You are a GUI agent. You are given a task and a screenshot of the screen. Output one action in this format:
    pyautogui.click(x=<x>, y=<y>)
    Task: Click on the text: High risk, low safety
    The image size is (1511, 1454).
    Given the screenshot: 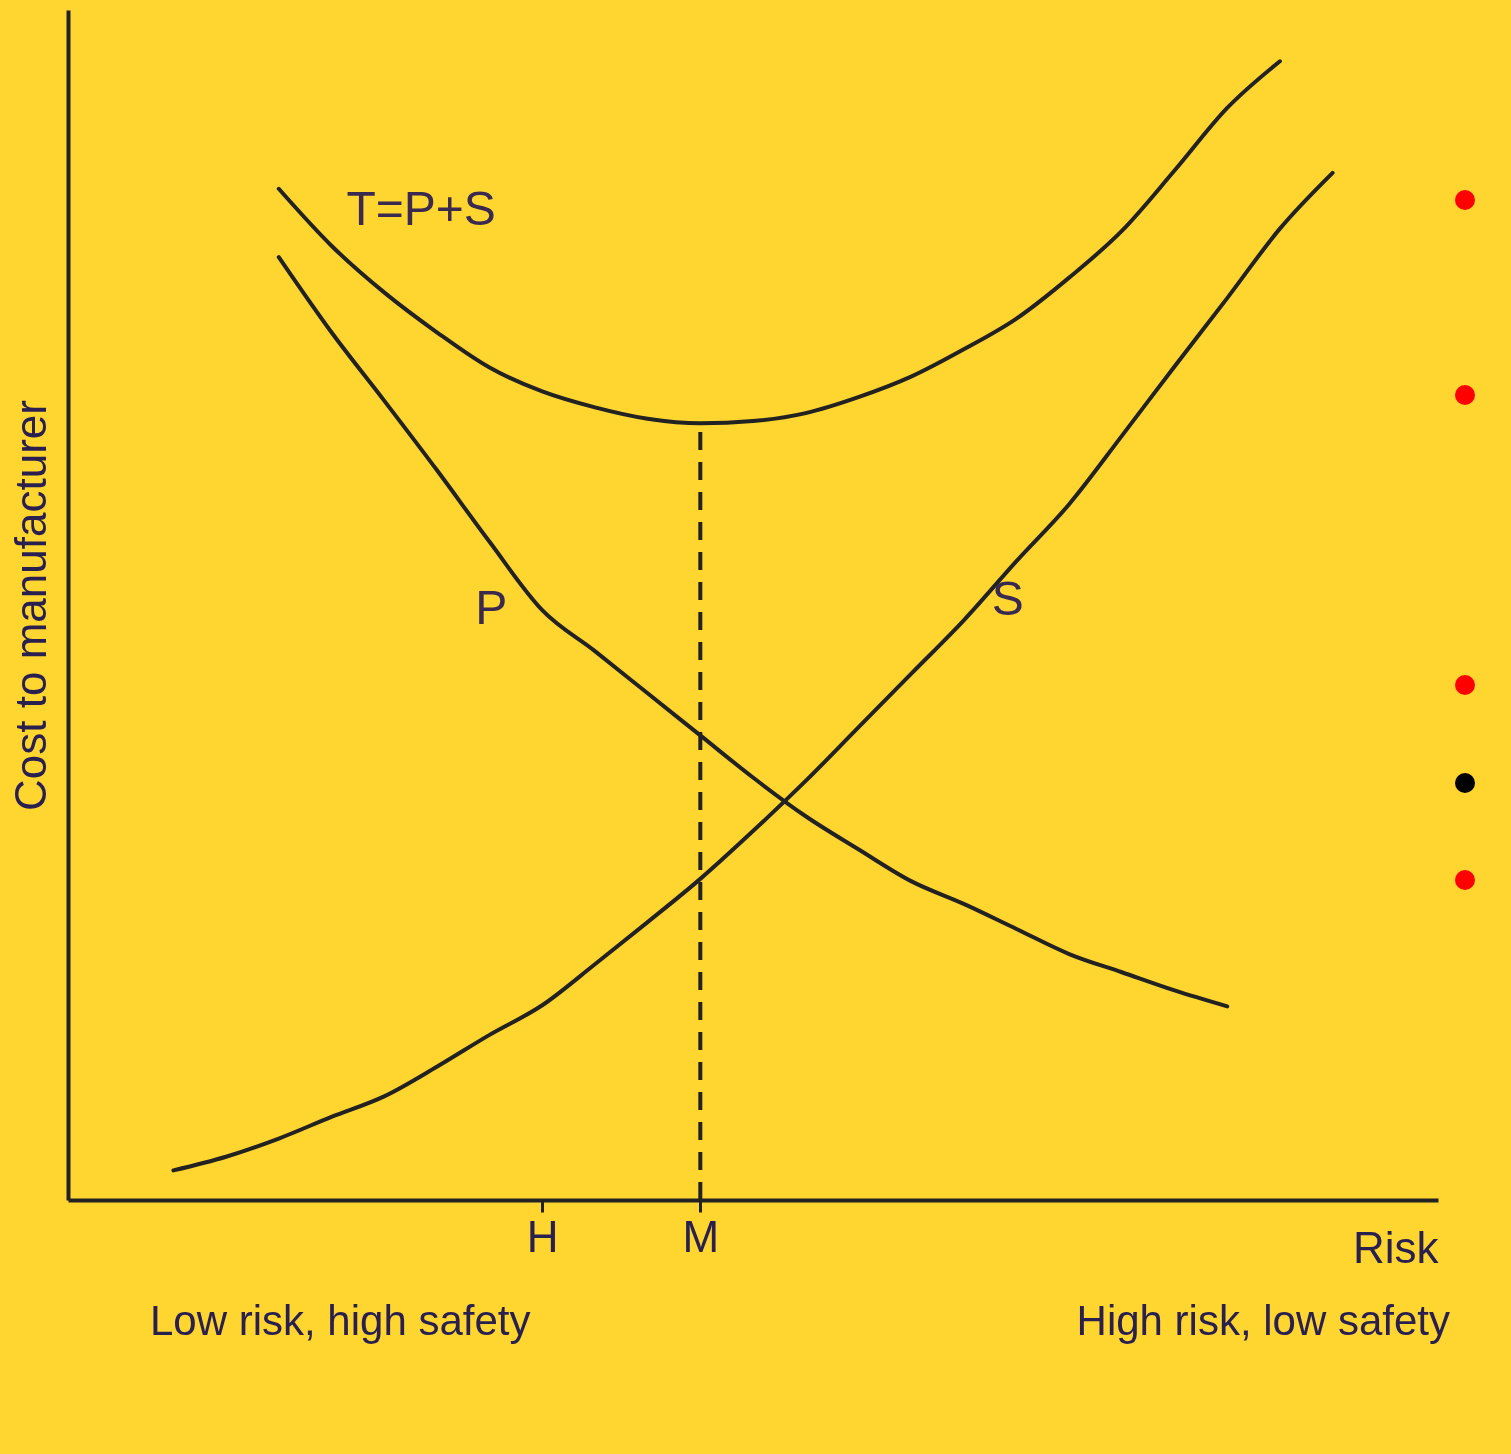 What is the action you would take?
    pyautogui.click(x=1263, y=1321)
    